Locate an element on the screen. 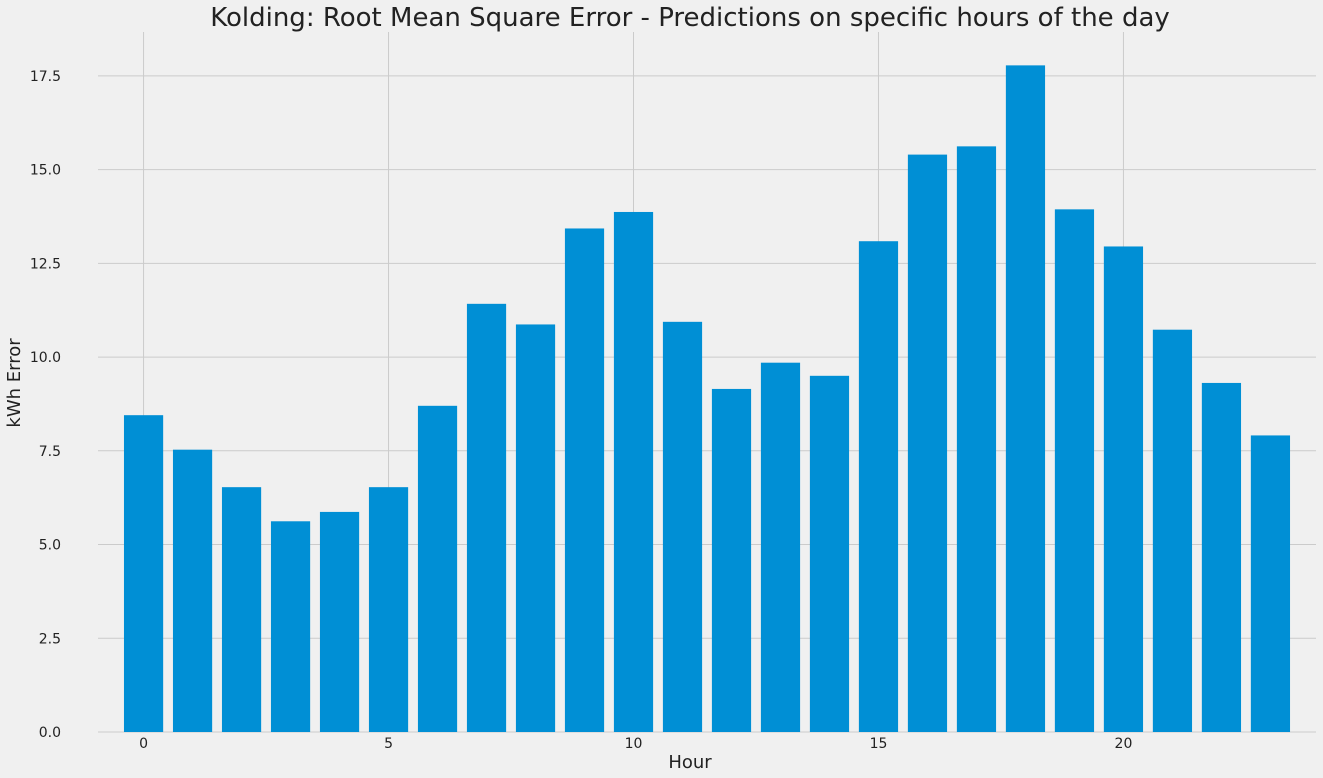 The width and height of the screenshot is (1323, 778). x-ticks: 0 5 10 15 20 is located at coordinates (635, 744).